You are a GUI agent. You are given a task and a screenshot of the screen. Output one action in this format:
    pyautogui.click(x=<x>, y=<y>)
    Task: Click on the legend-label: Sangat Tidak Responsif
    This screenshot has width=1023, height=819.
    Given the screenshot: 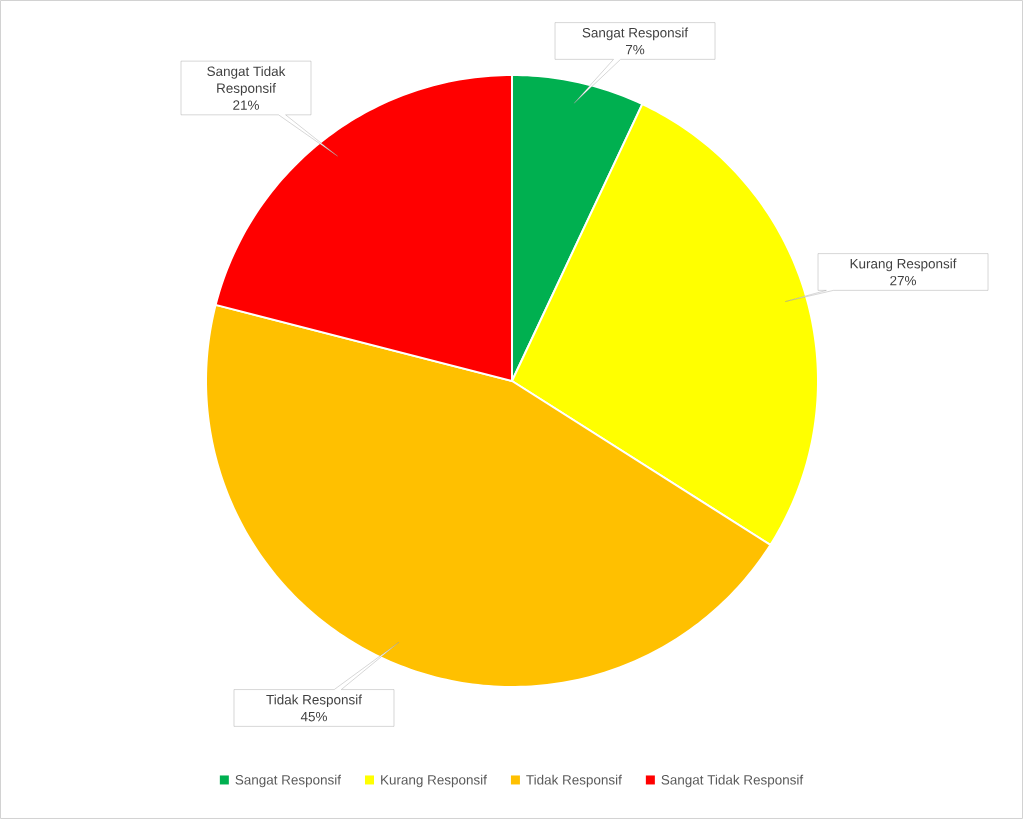 What is the action you would take?
    pyautogui.click(x=732, y=781)
    